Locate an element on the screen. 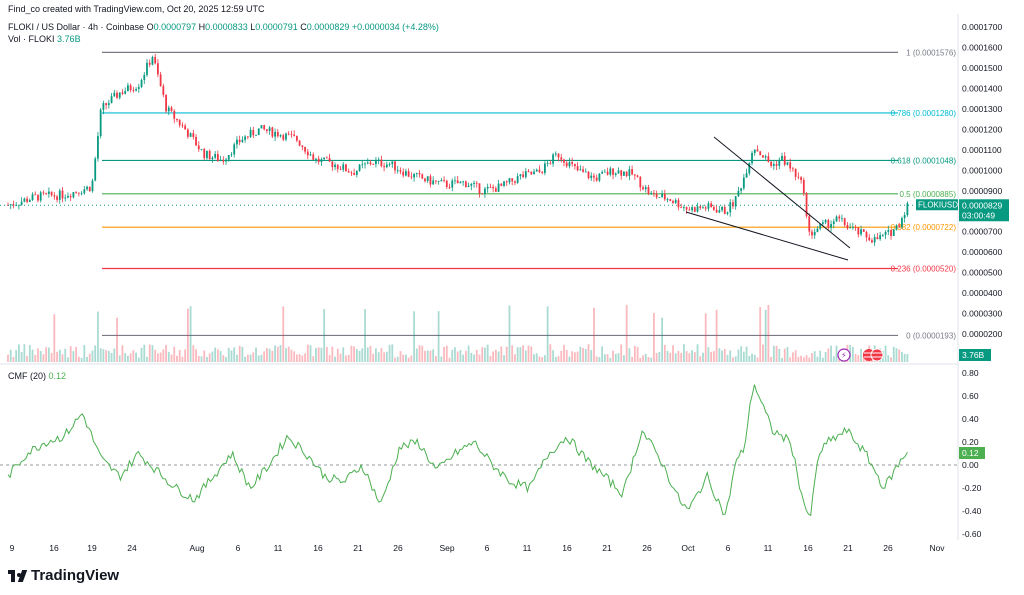 The image size is (1024, 595). tradingview-logo: TradingView is located at coordinates (63, 575).